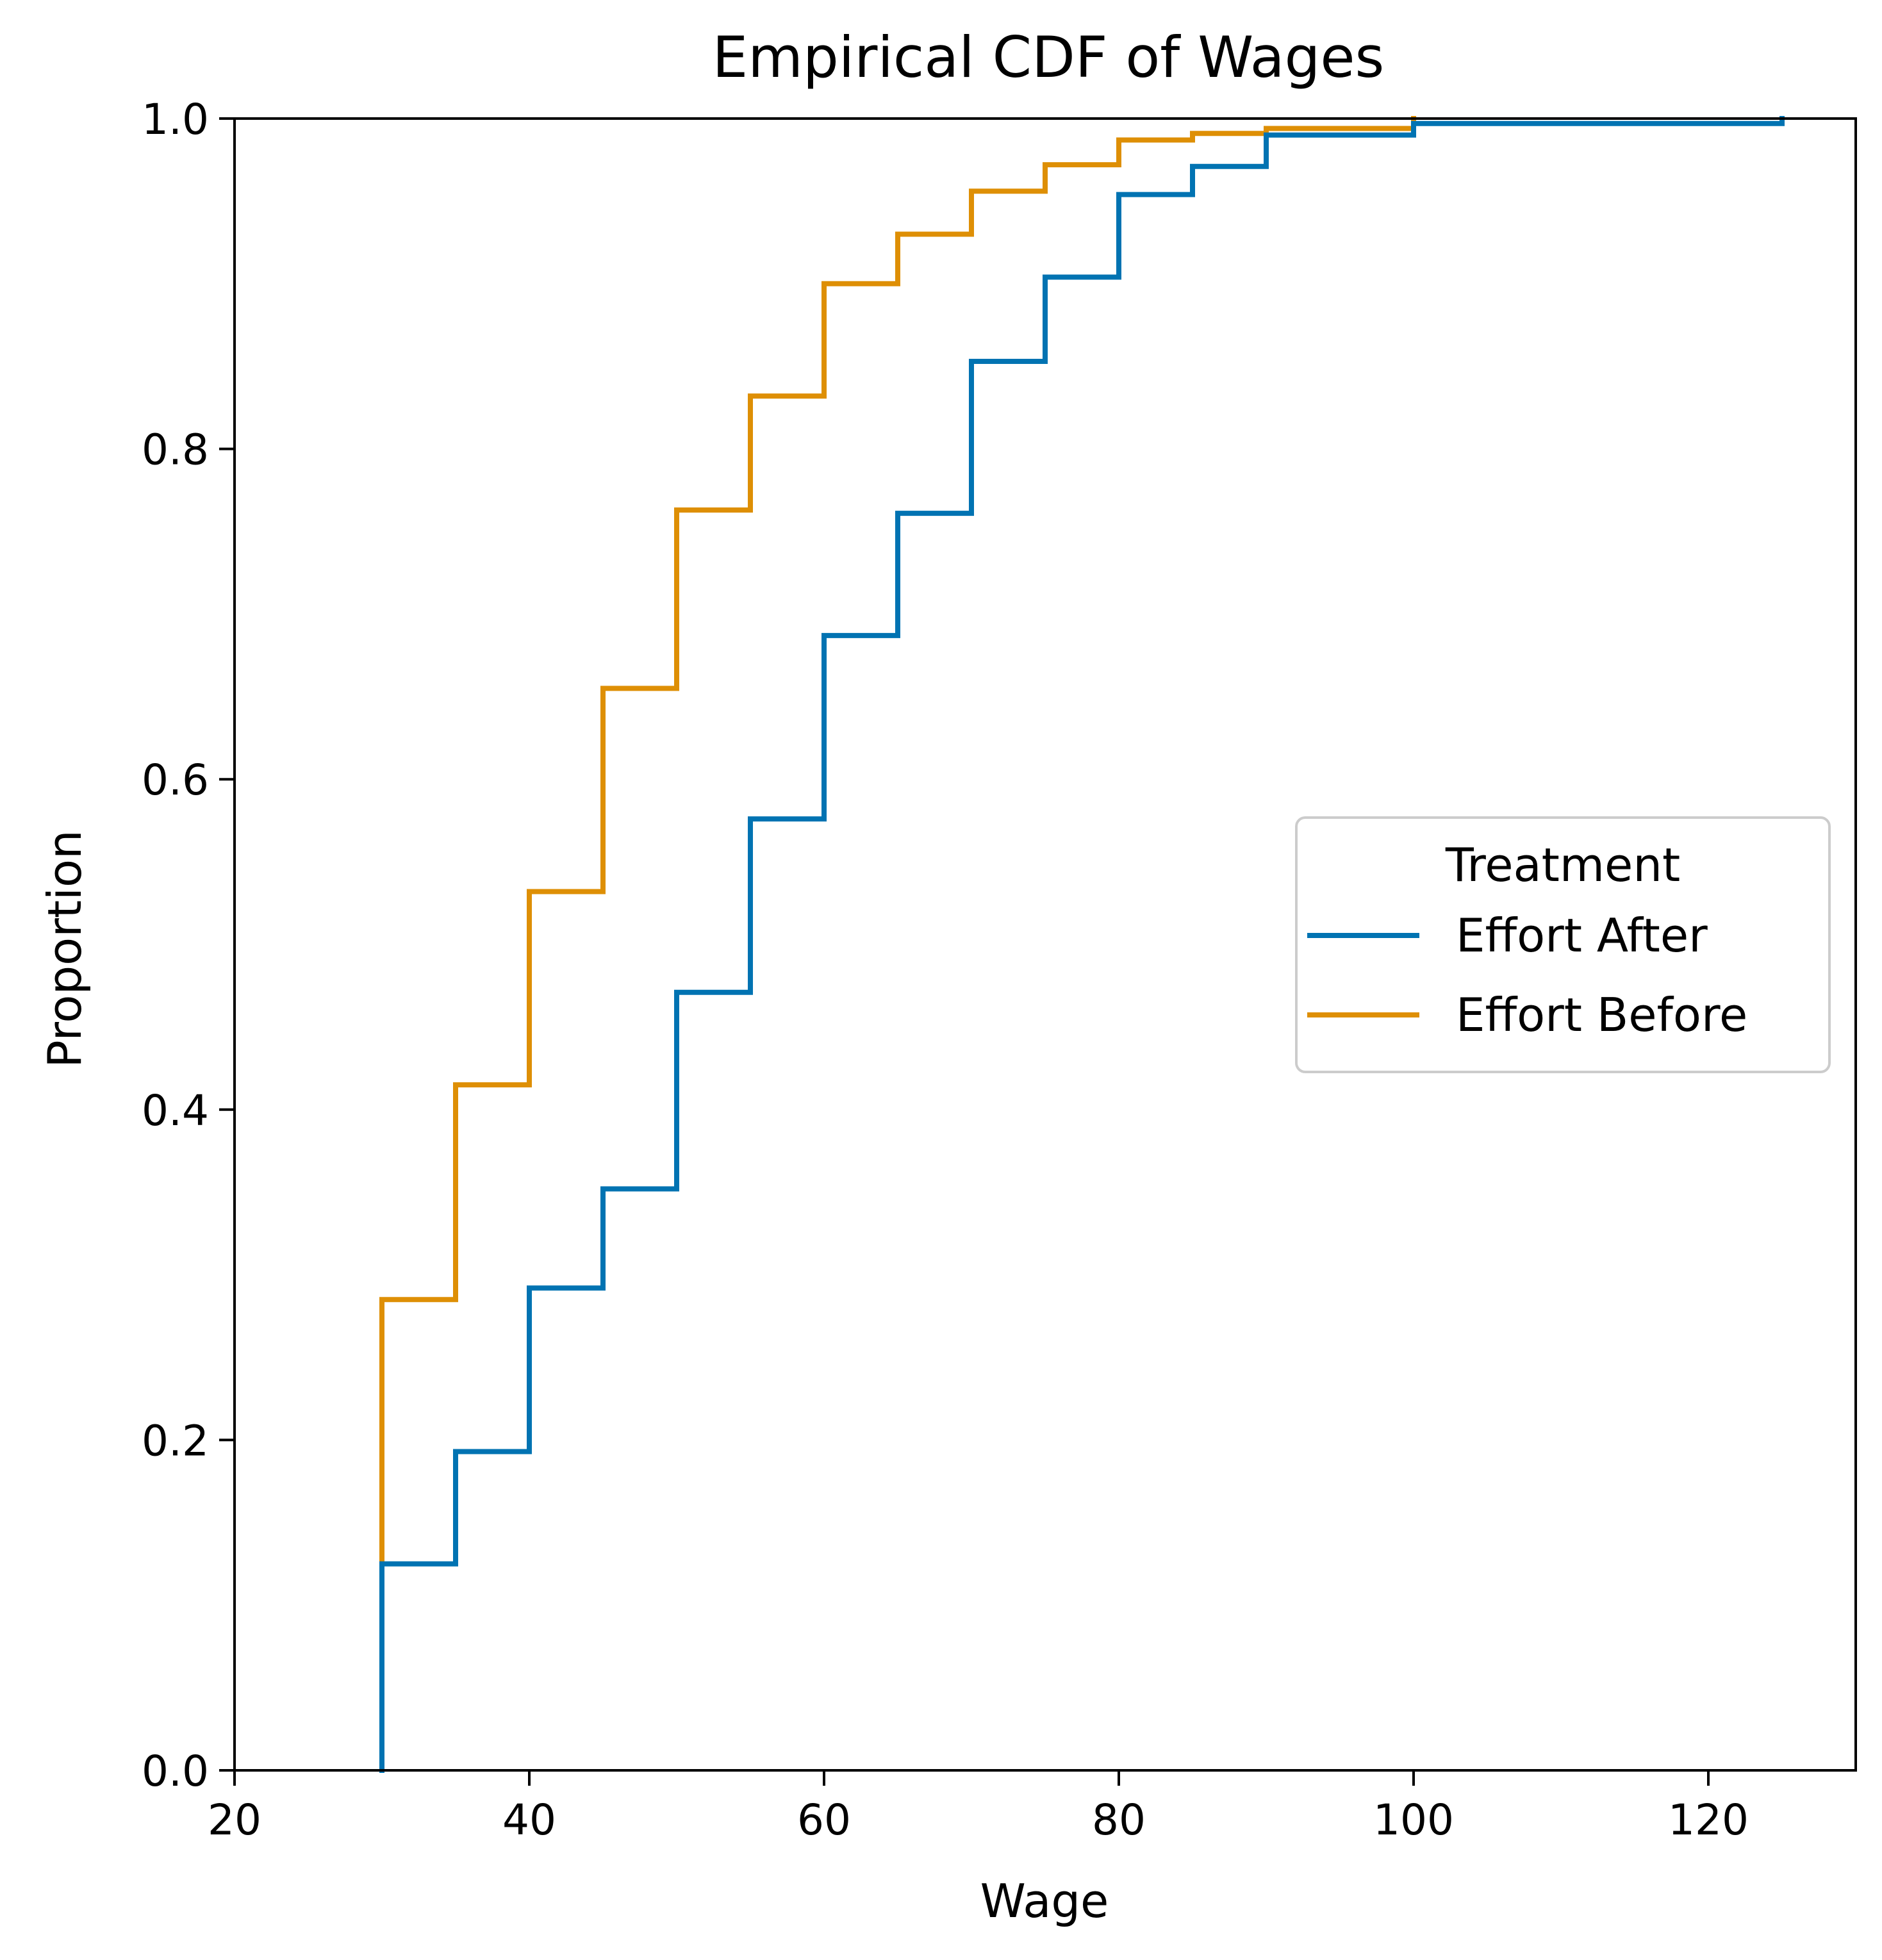  What do you see at coordinates (175, 780) in the screenshot?
I see `y-tick-label: 0.6` at bounding box center [175, 780].